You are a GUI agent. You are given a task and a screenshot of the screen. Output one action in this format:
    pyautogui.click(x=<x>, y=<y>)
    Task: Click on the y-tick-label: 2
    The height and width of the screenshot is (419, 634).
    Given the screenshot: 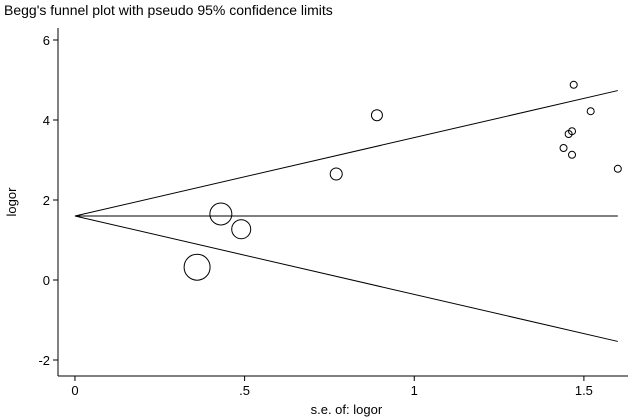 What is the action you would take?
    pyautogui.click(x=46, y=200)
    